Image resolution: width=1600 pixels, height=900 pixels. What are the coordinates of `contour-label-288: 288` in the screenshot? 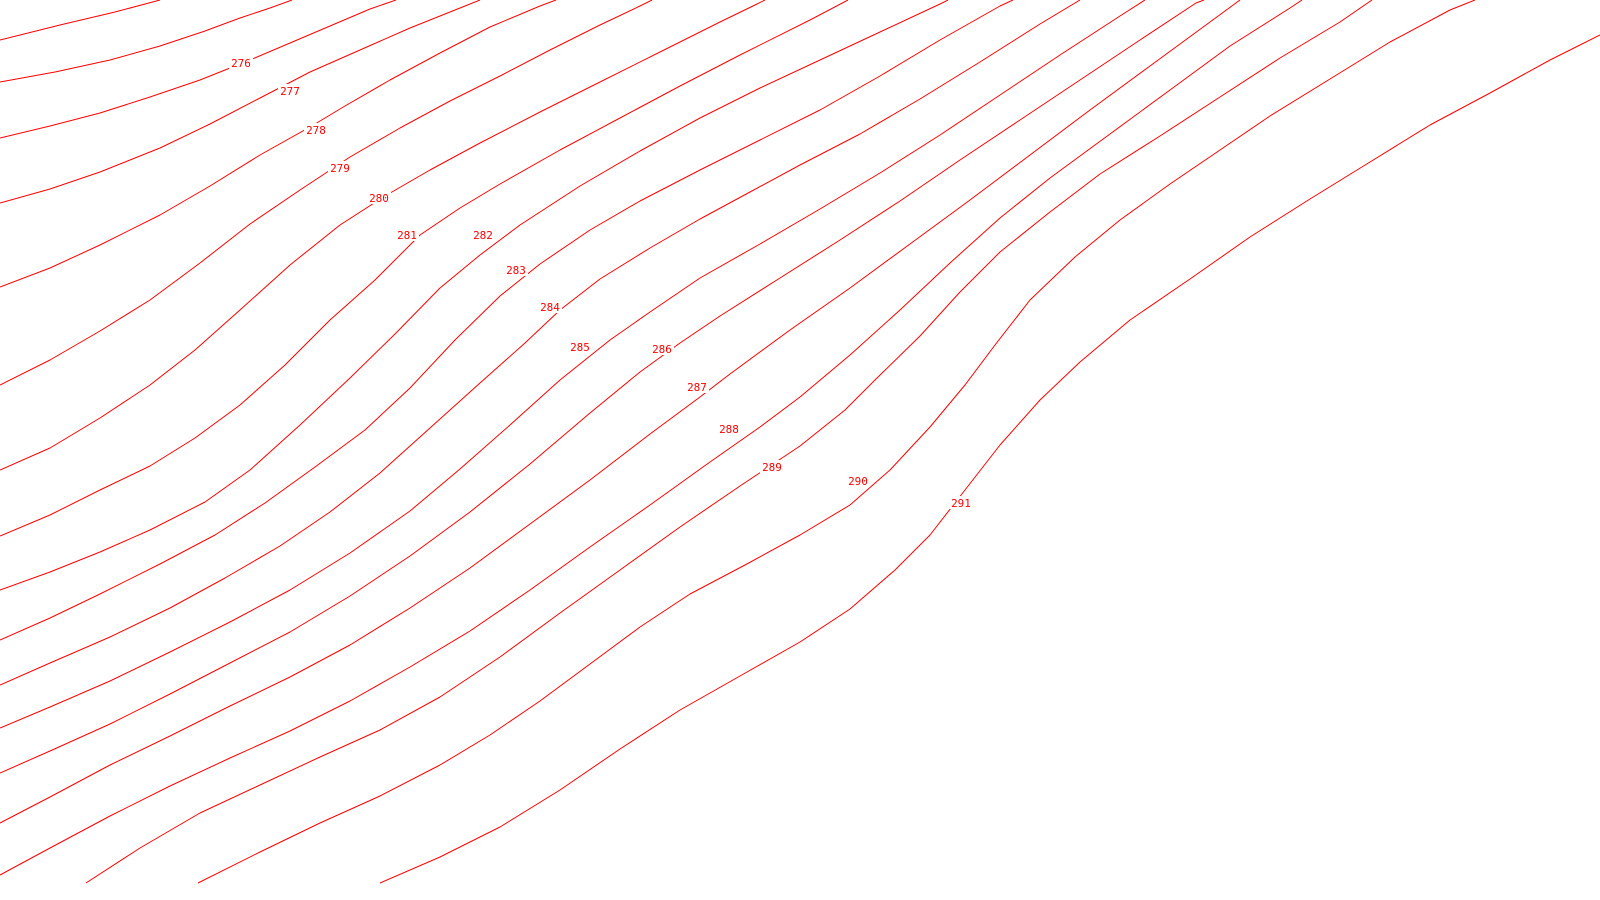 It's located at (729, 429).